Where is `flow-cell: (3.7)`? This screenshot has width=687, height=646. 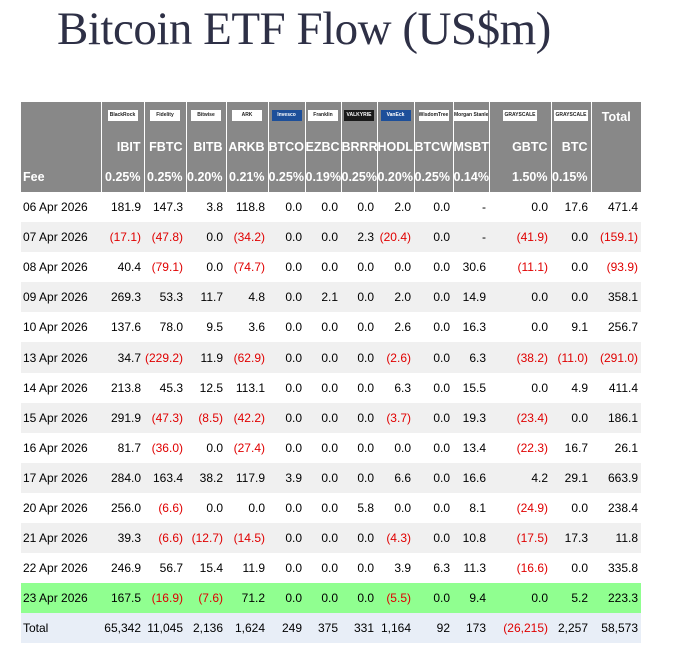 flow-cell: (3.7) is located at coordinates (395, 417).